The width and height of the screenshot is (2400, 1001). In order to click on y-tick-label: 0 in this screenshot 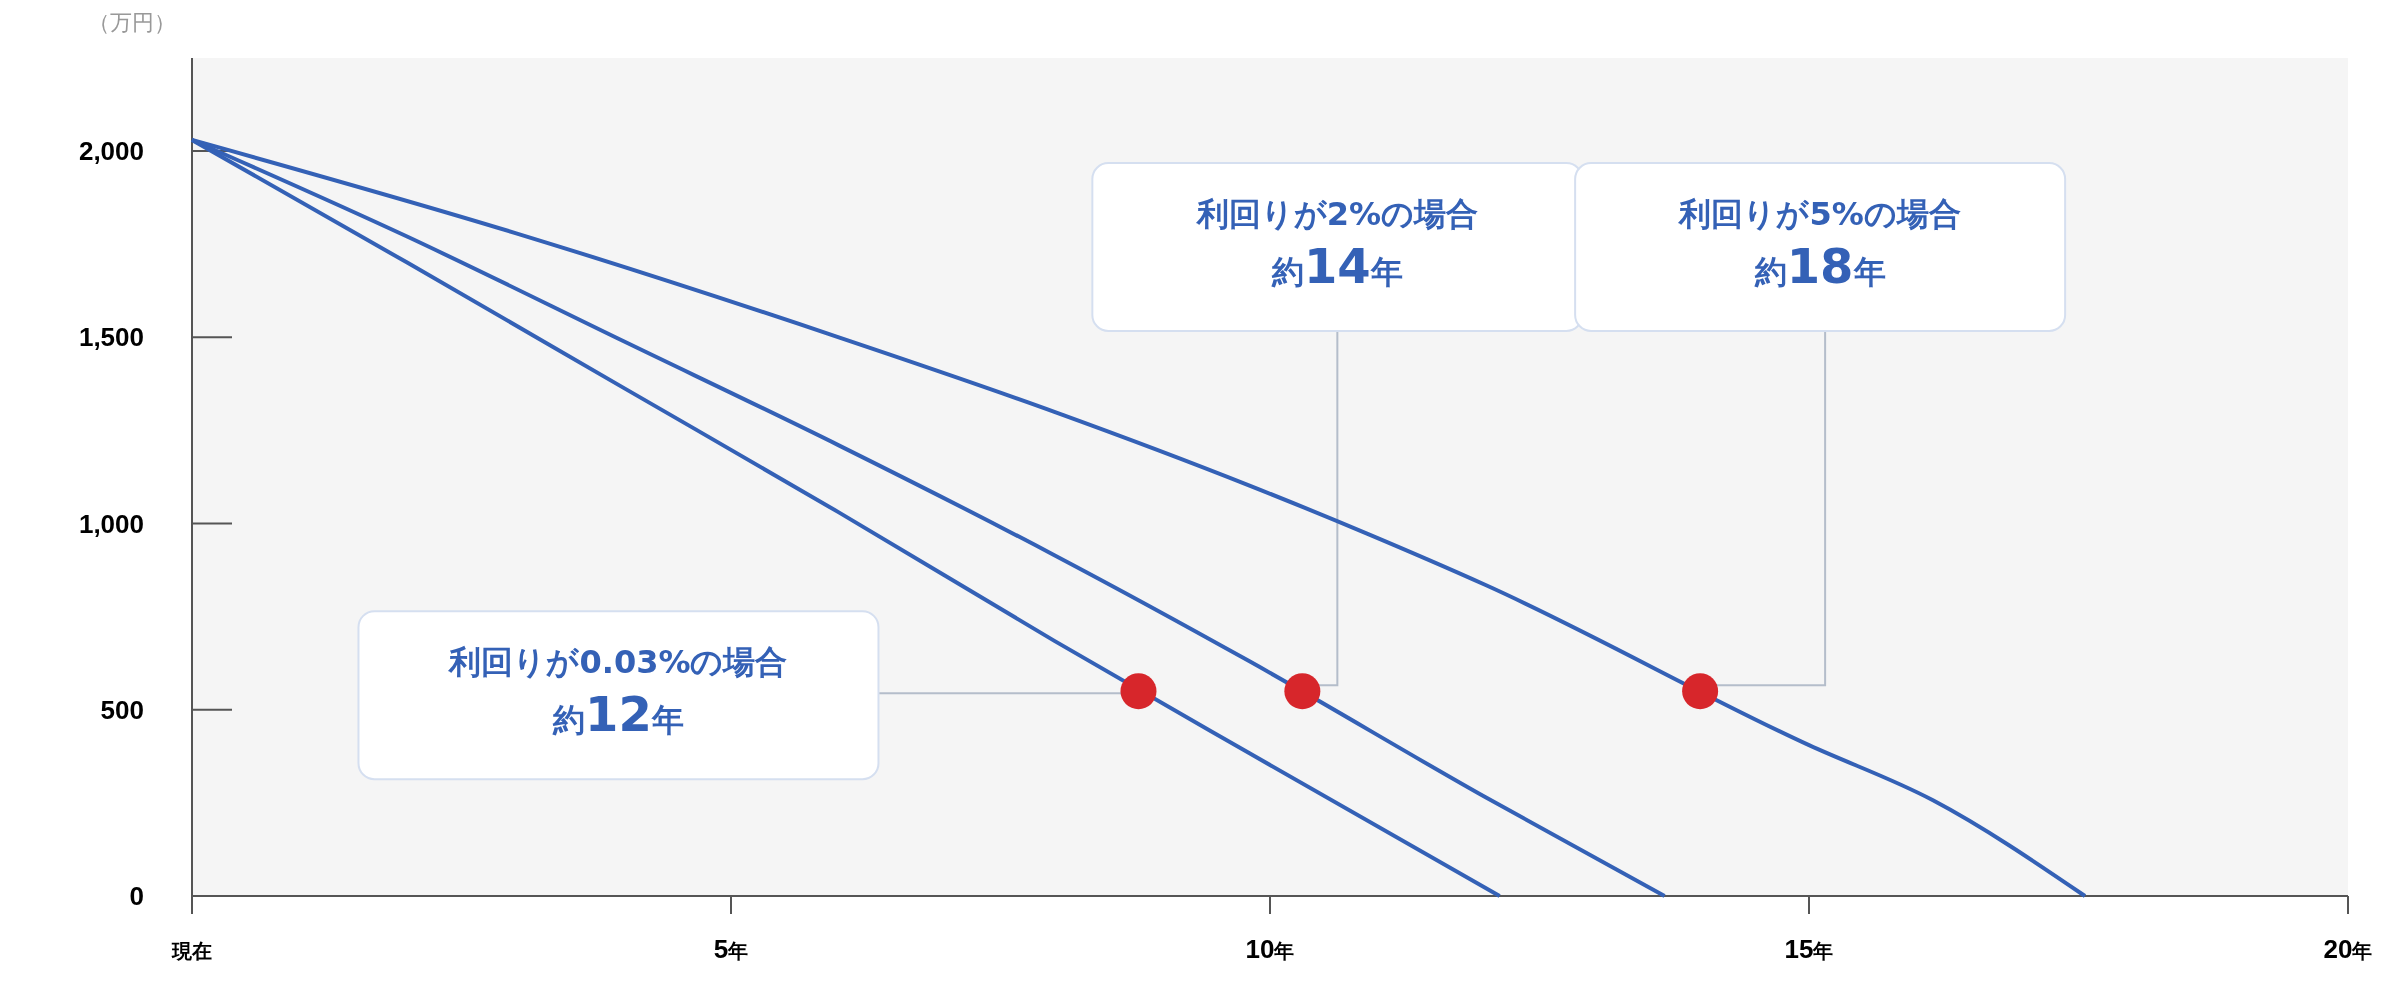, I will do `click(136, 896)`.